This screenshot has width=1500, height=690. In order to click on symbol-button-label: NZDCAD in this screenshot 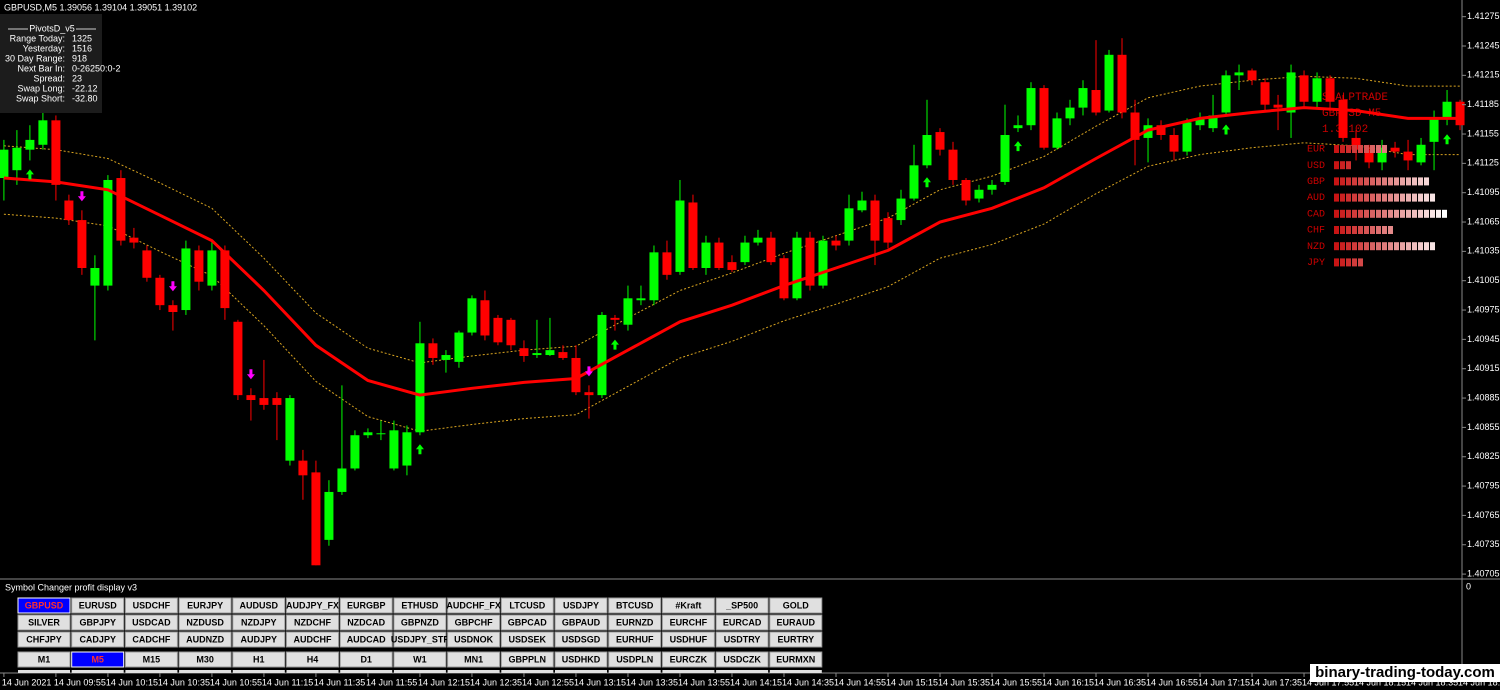, I will do `click(366, 622)`.